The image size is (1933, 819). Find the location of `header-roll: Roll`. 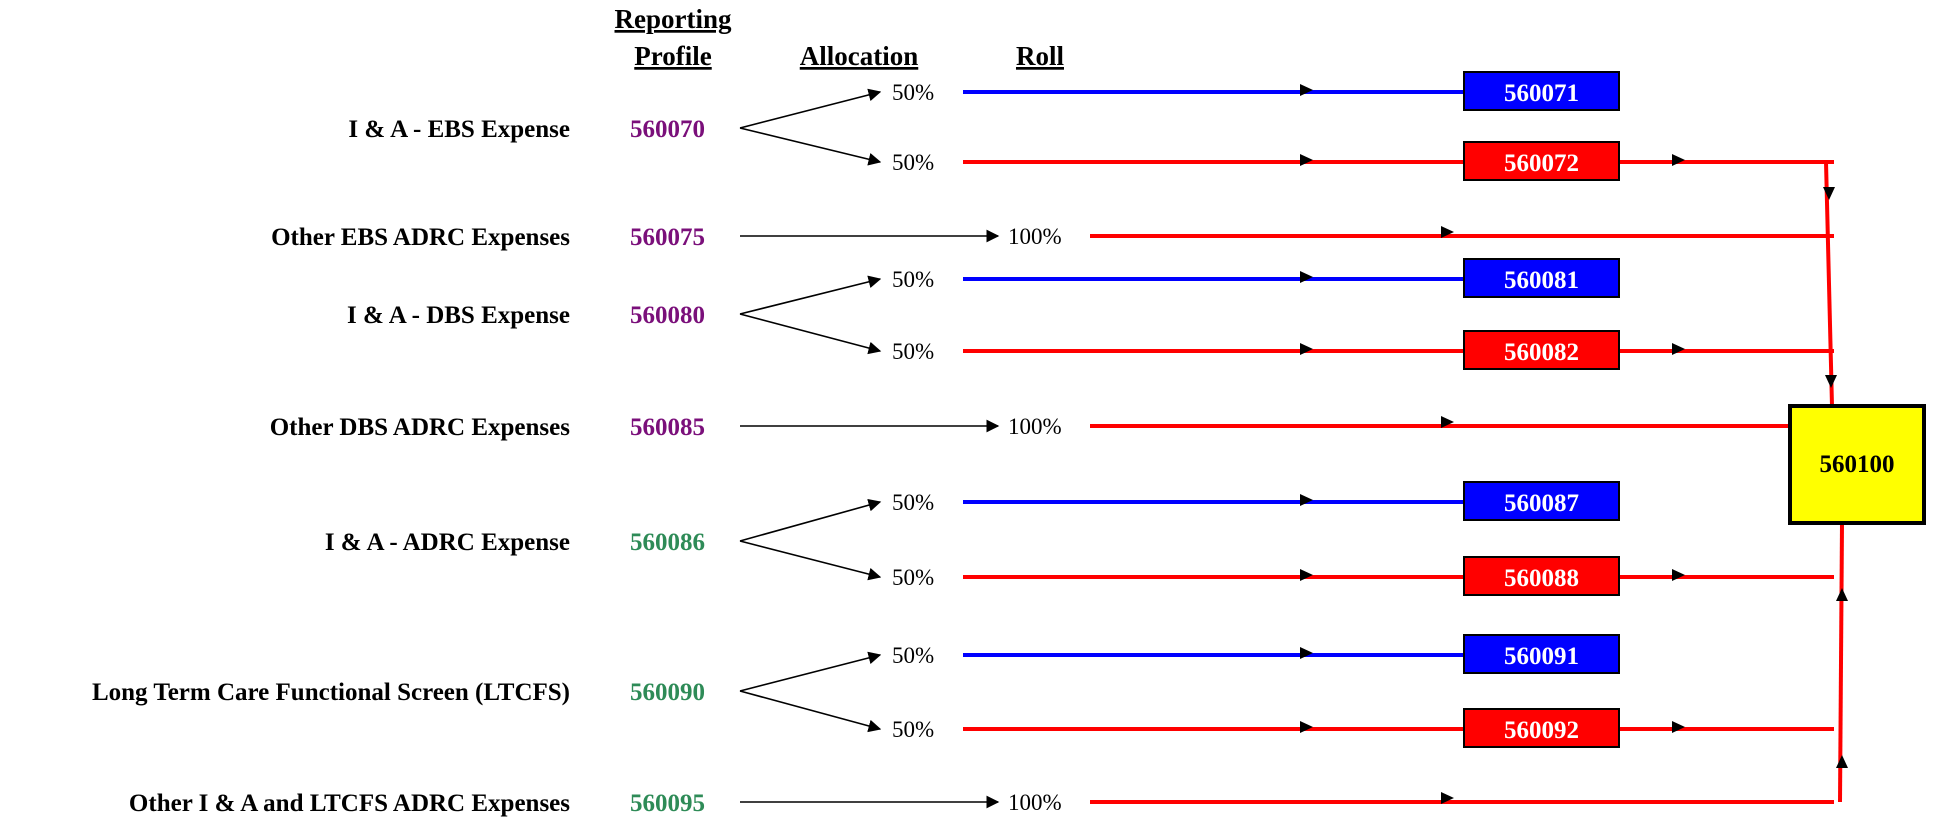

header-roll: Roll is located at coordinates (1040, 56).